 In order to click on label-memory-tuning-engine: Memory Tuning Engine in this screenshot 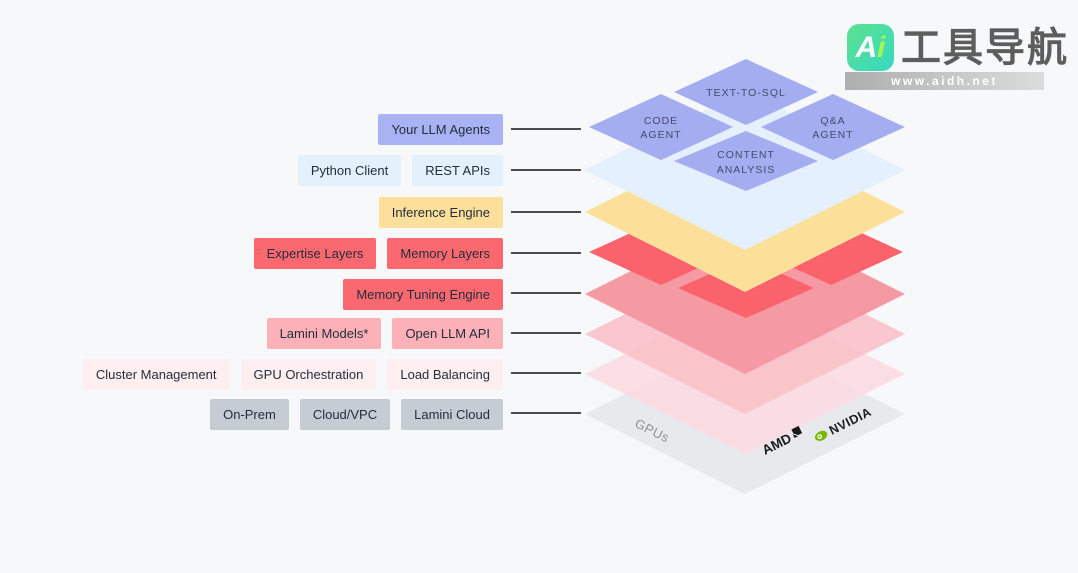, I will do `click(423, 294)`.